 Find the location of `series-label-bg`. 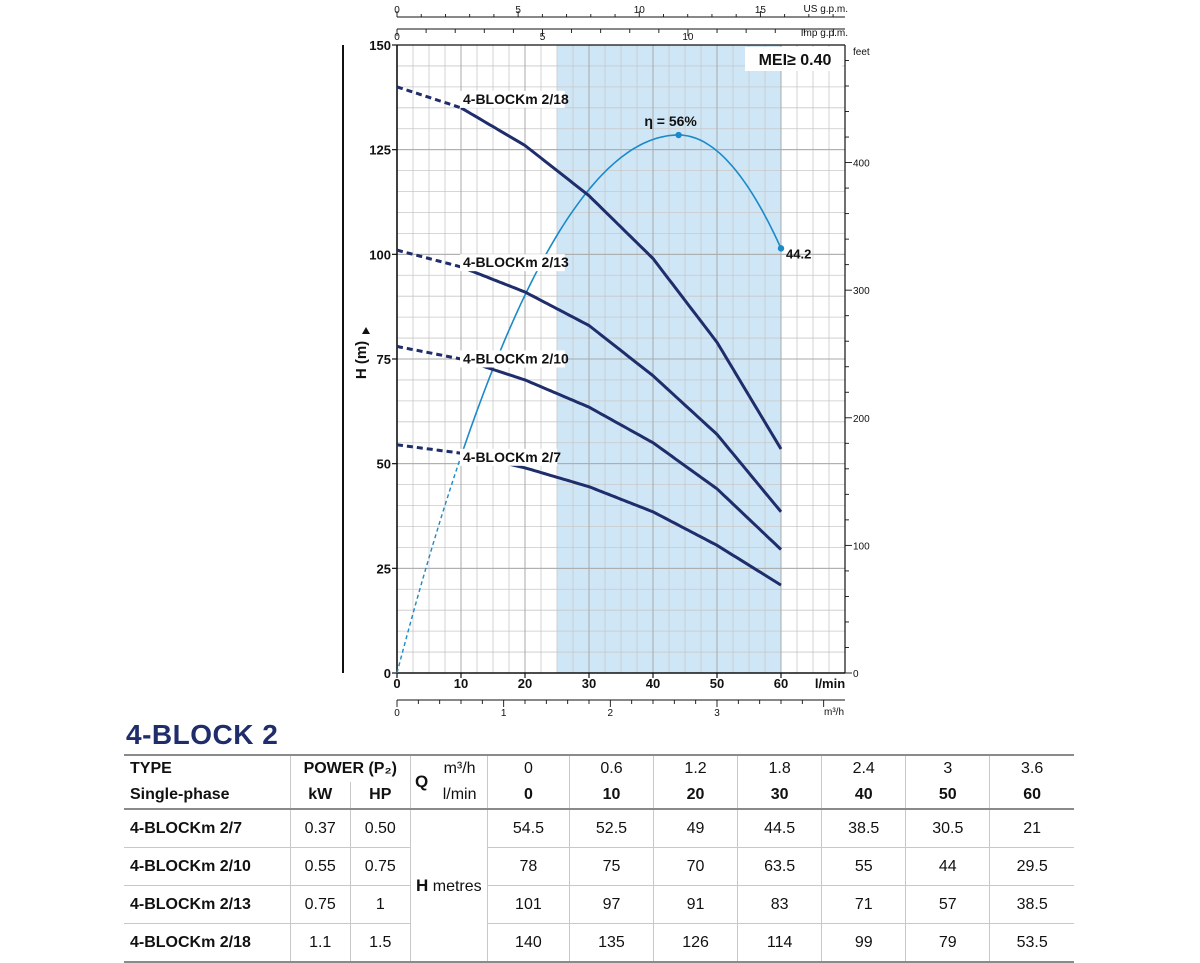

series-label-bg is located at coordinates (512, 359).